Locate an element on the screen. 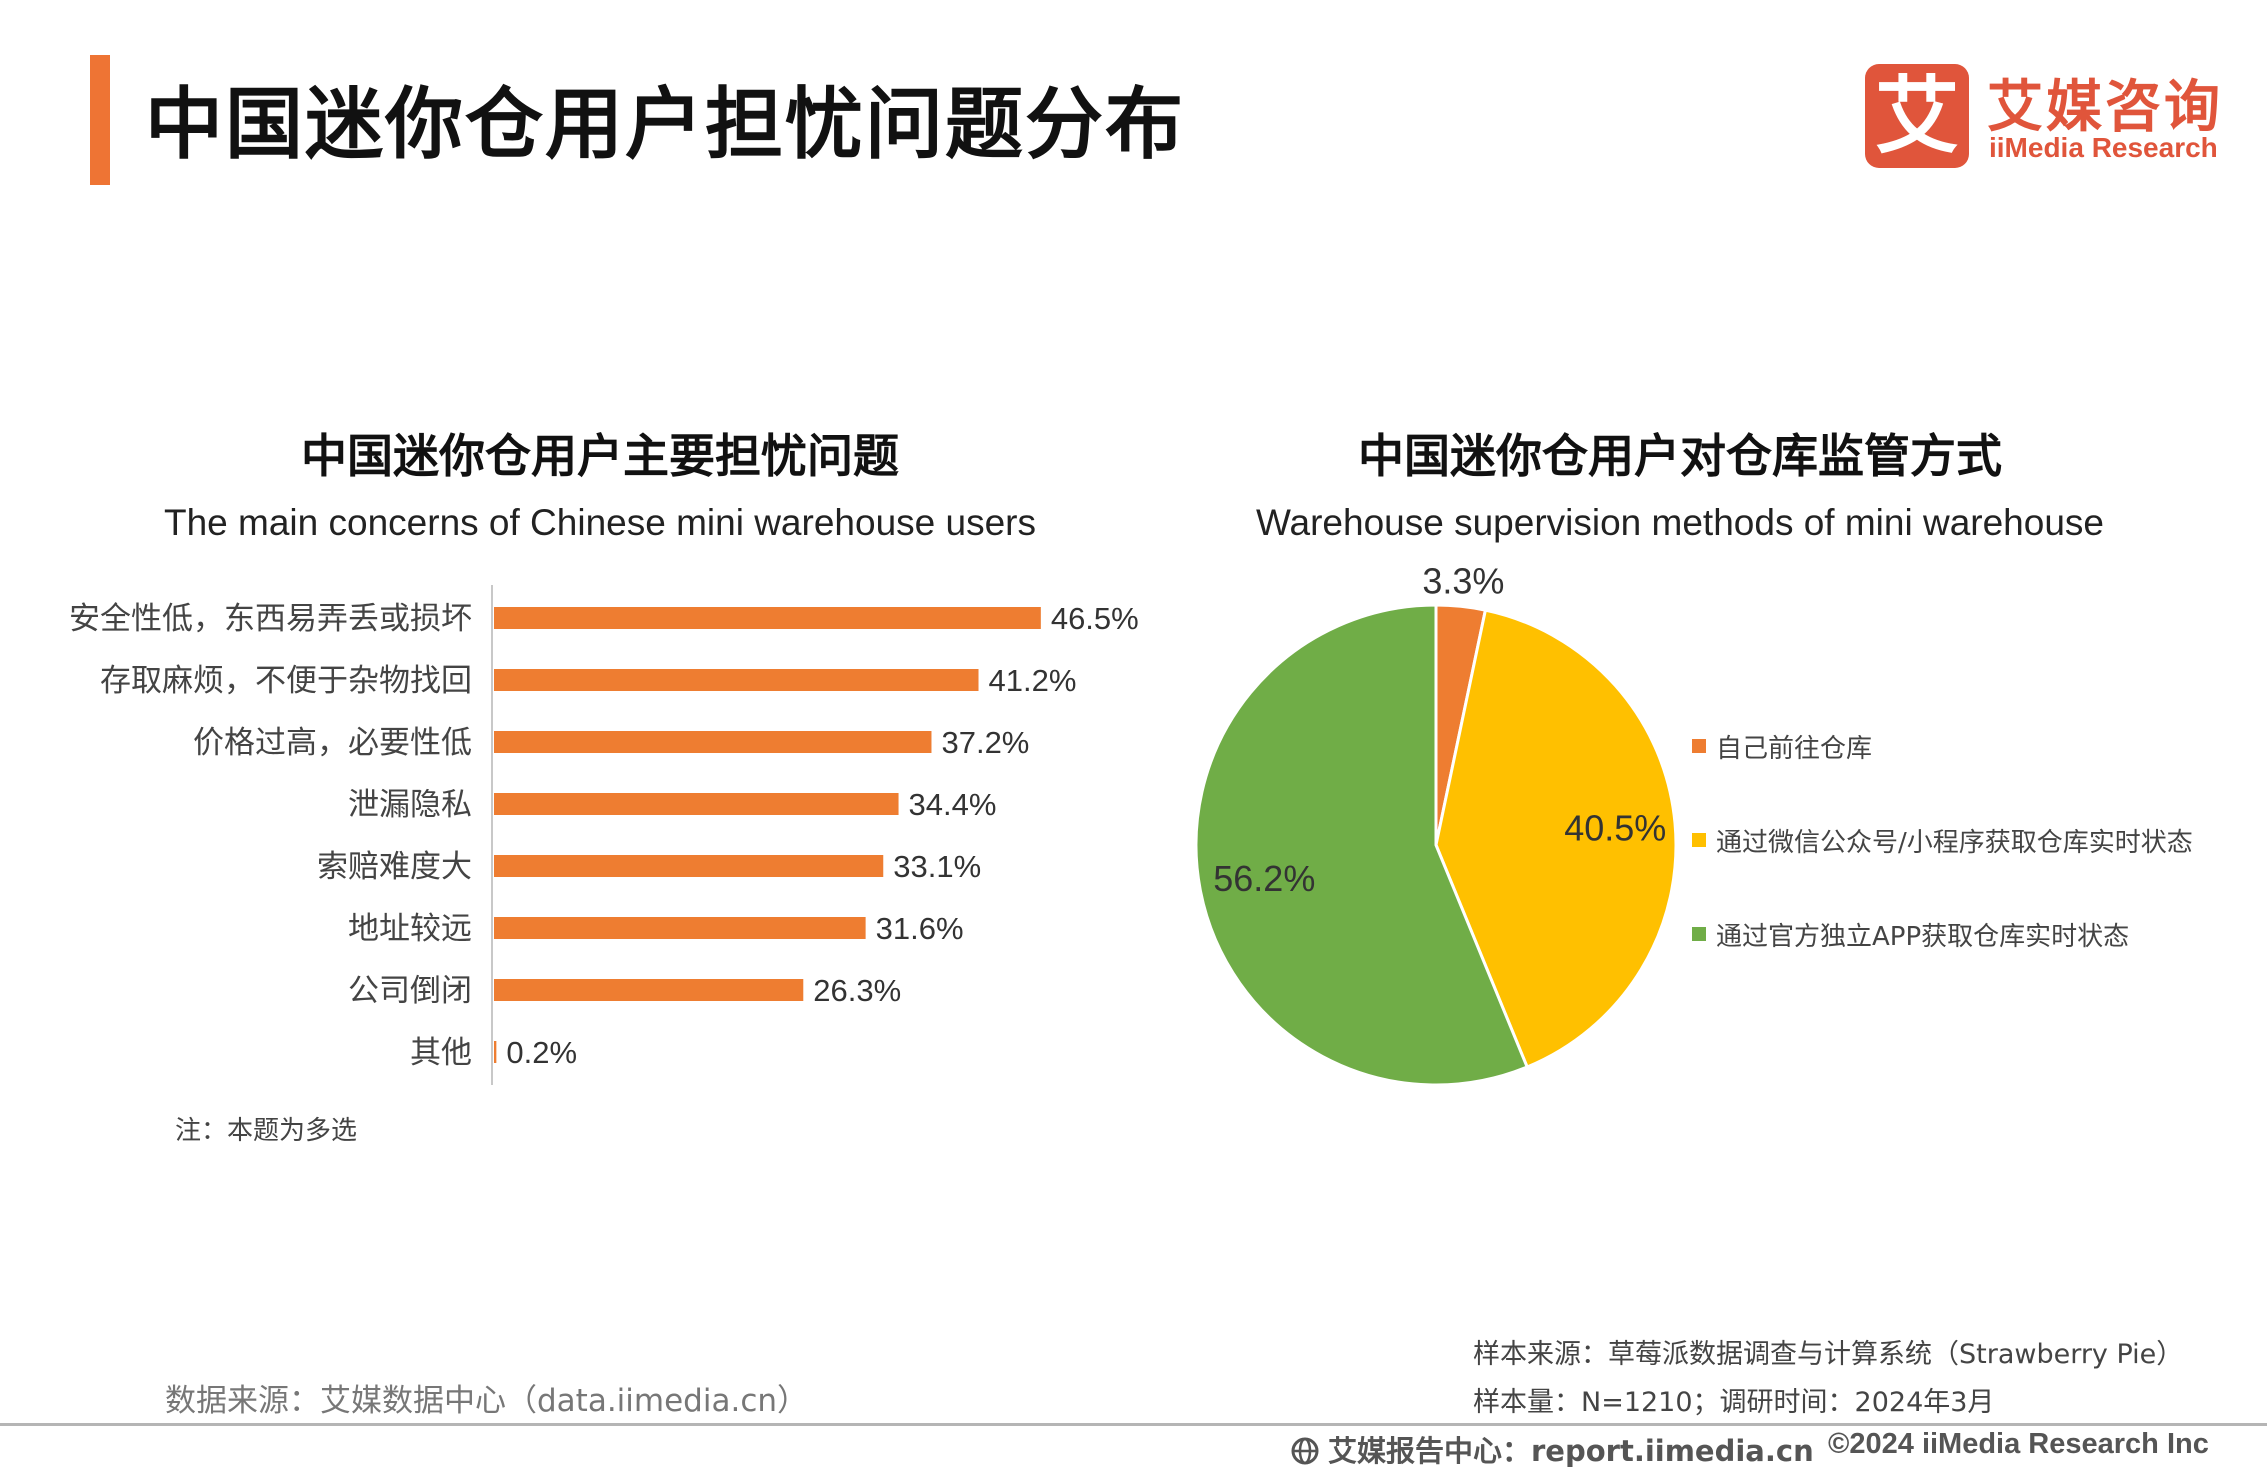 Image resolution: width=2267 pixels, height=1474 pixels. legend-label: 通过官方独立APP获取仓库实时状态 is located at coordinates (1922, 937).